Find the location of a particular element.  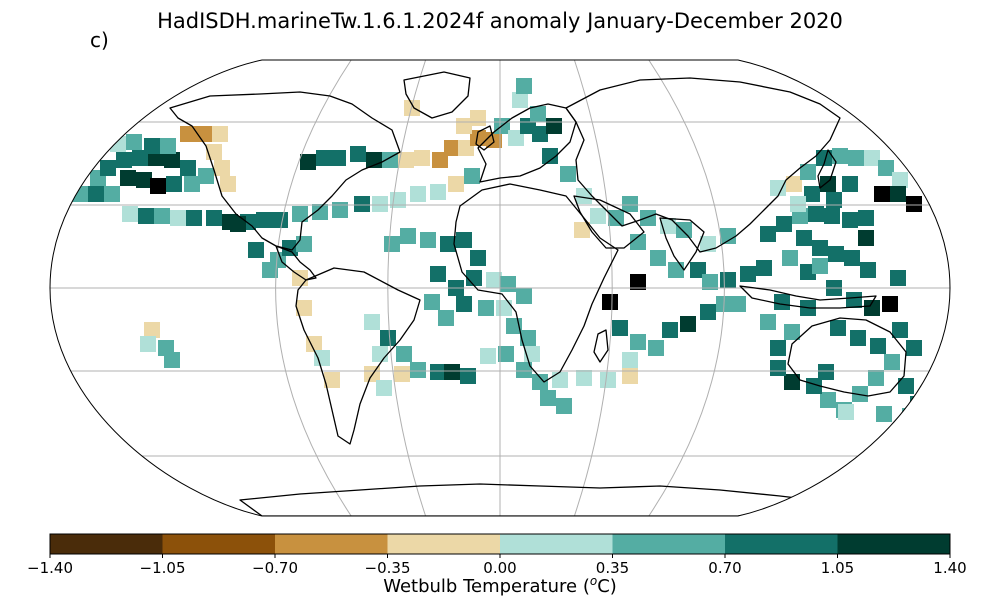

coastline-japan is located at coordinates (827, 169).